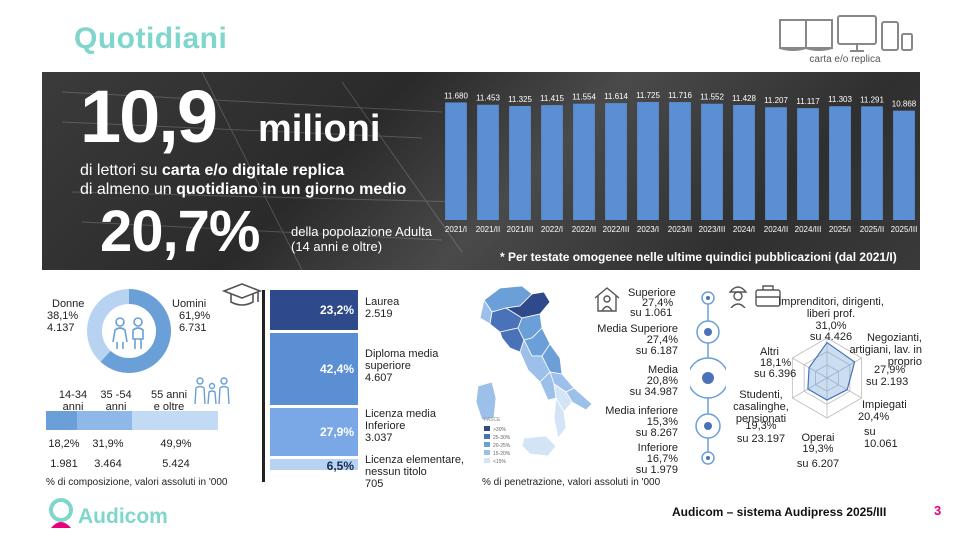 Image resolution: width=960 pixels, height=540 pixels. What do you see at coordinates (552, 229) in the screenshot?
I see `trend-bar-category: 2022/I` at bounding box center [552, 229].